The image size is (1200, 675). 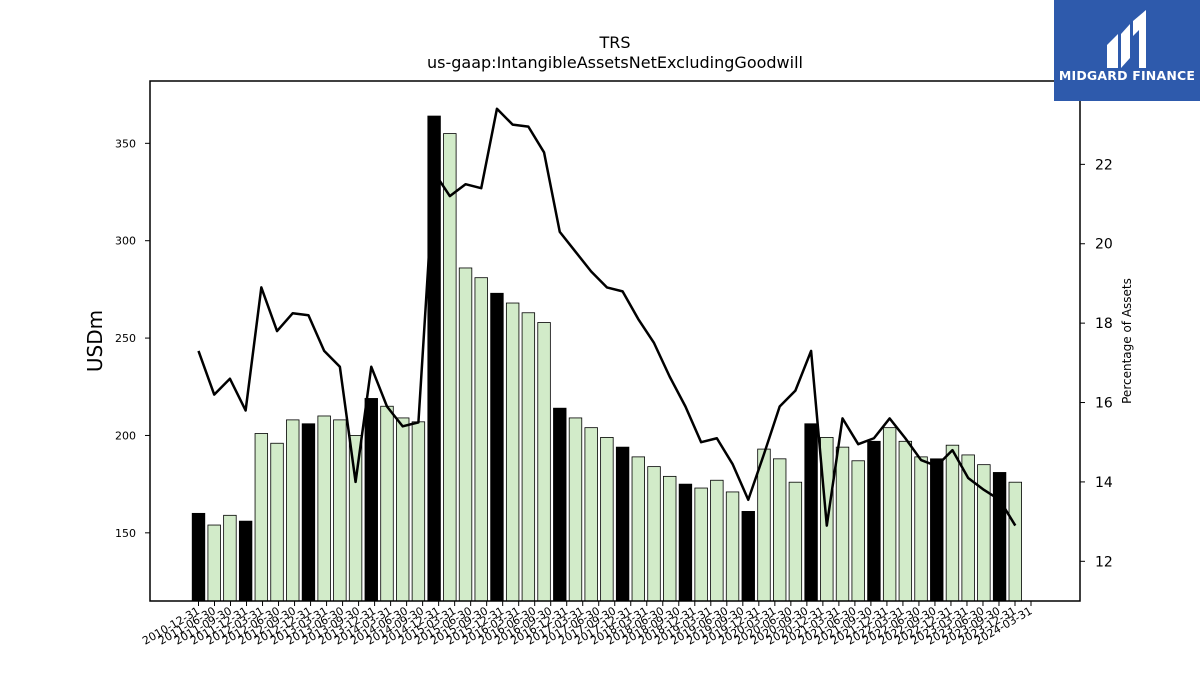 What do you see at coordinates (1104, 404) in the screenshot?
I see `y2-tick-label: 16` at bounding box center [1104, 404].